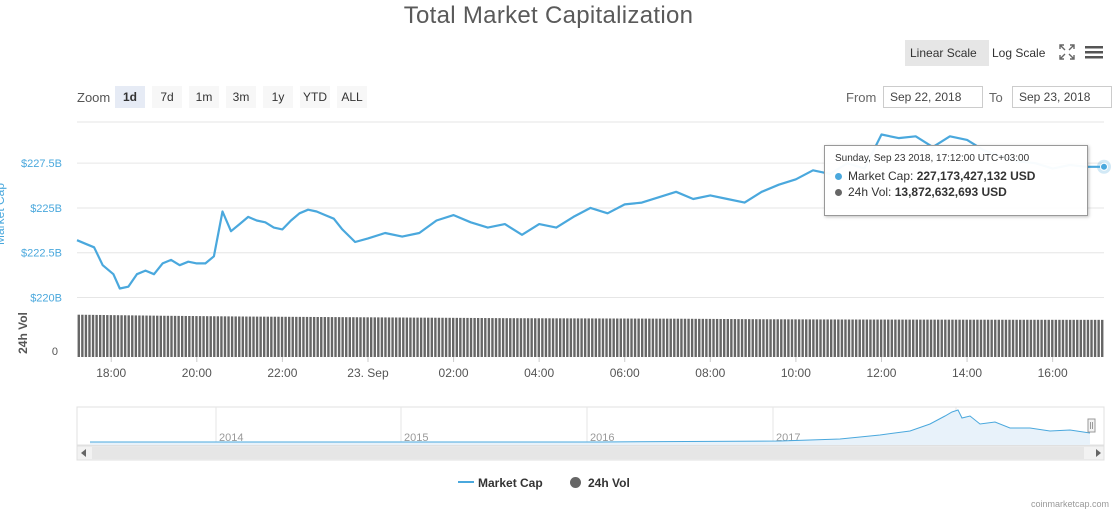 The height and width of the screenshot is (511, 1117). I want to click on tooltip-date: Sunday, Sep 23 2018, 17:12:00 UTC+03:00, so click(932, 158).